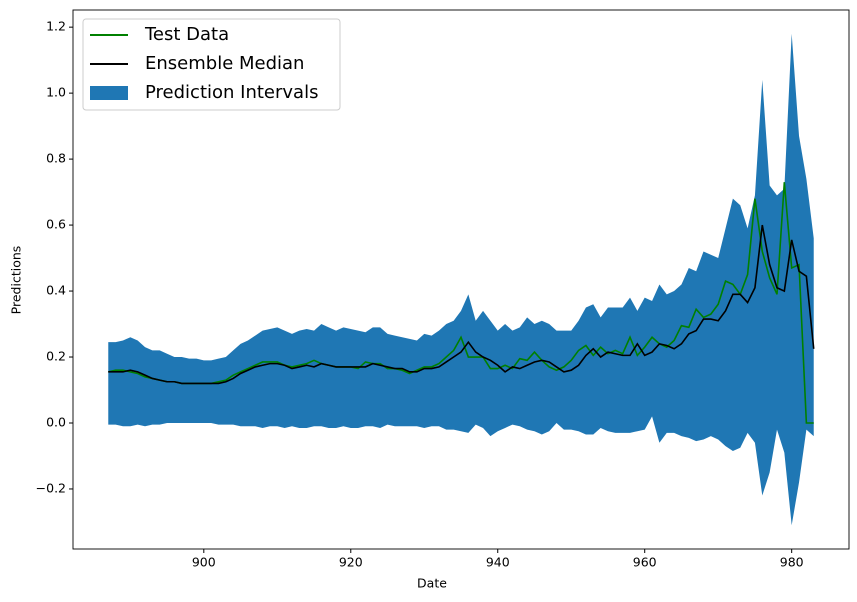 Image resolution: width=857 pixels, height=602 pixels. I want to click on y-tick-label: 1.0, so click(56, 92).